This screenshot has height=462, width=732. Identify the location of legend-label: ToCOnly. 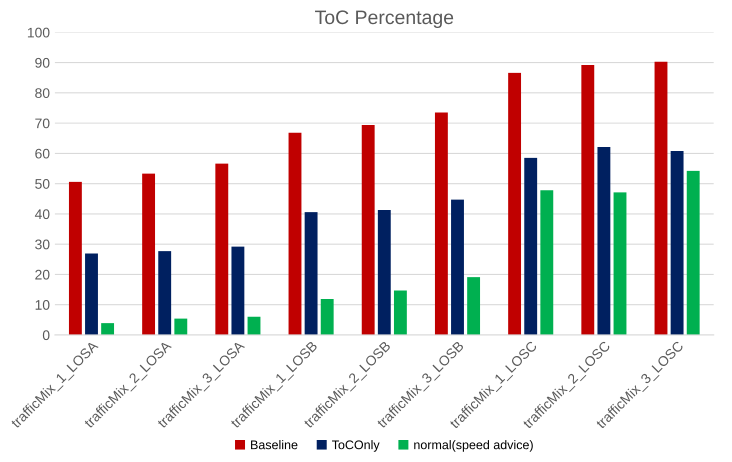
(356, 446).